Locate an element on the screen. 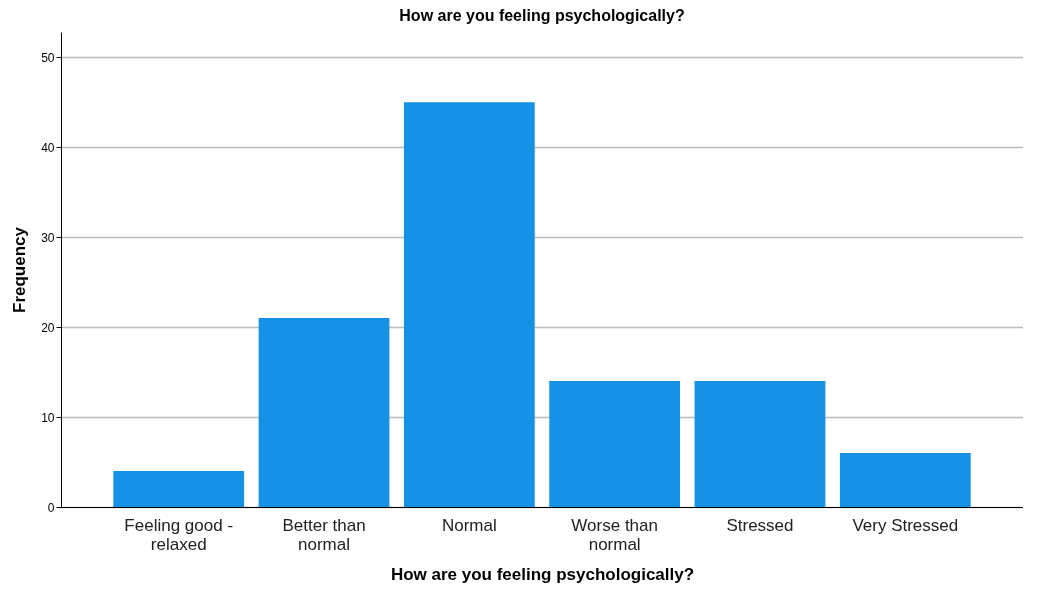 The width and height of the screenshot is (1037, 603). y-tick-label: 20 is located at coordinates (48, 327).